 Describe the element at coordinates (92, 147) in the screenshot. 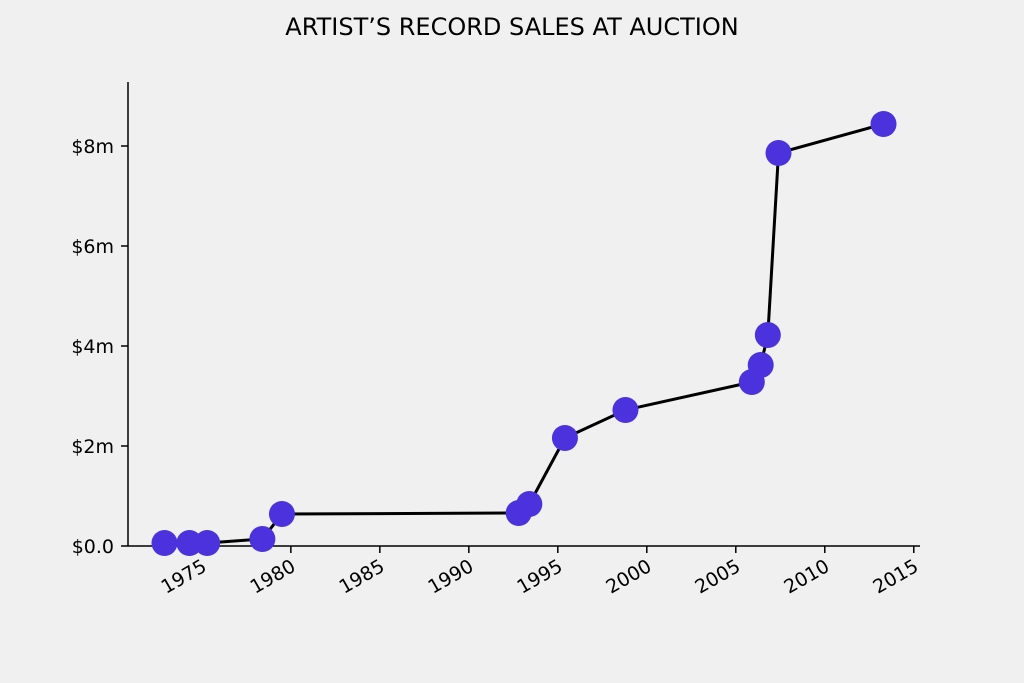

I see `y-tick-label: $8m` at that location.